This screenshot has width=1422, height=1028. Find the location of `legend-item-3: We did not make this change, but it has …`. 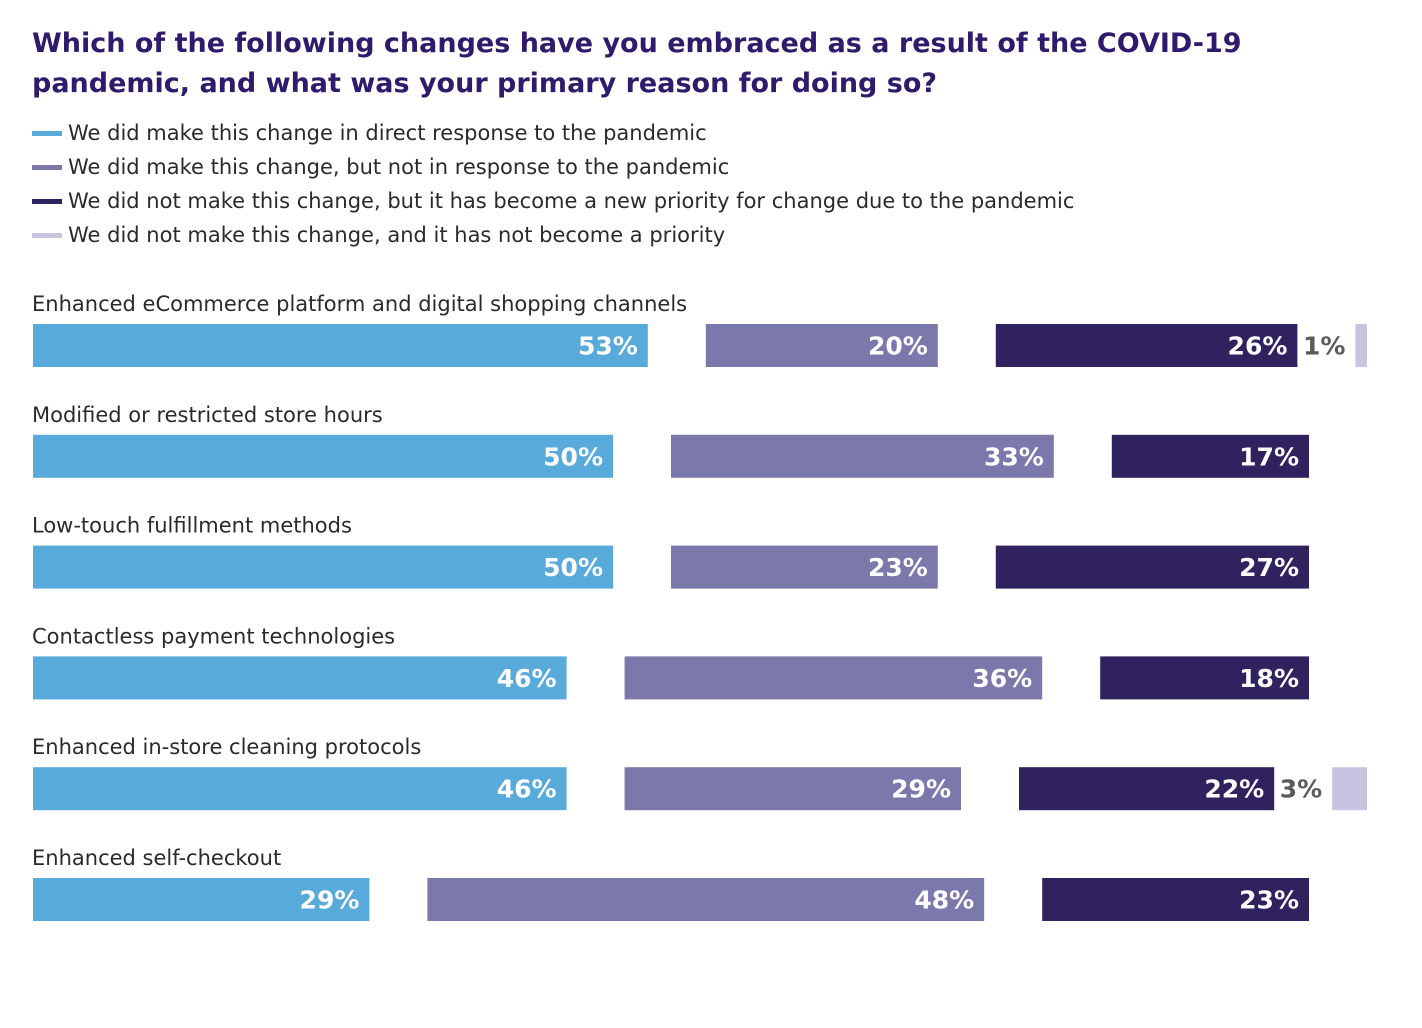

legend-item-3: We did not make this change, but it has … is located at coordinates (553, 201).